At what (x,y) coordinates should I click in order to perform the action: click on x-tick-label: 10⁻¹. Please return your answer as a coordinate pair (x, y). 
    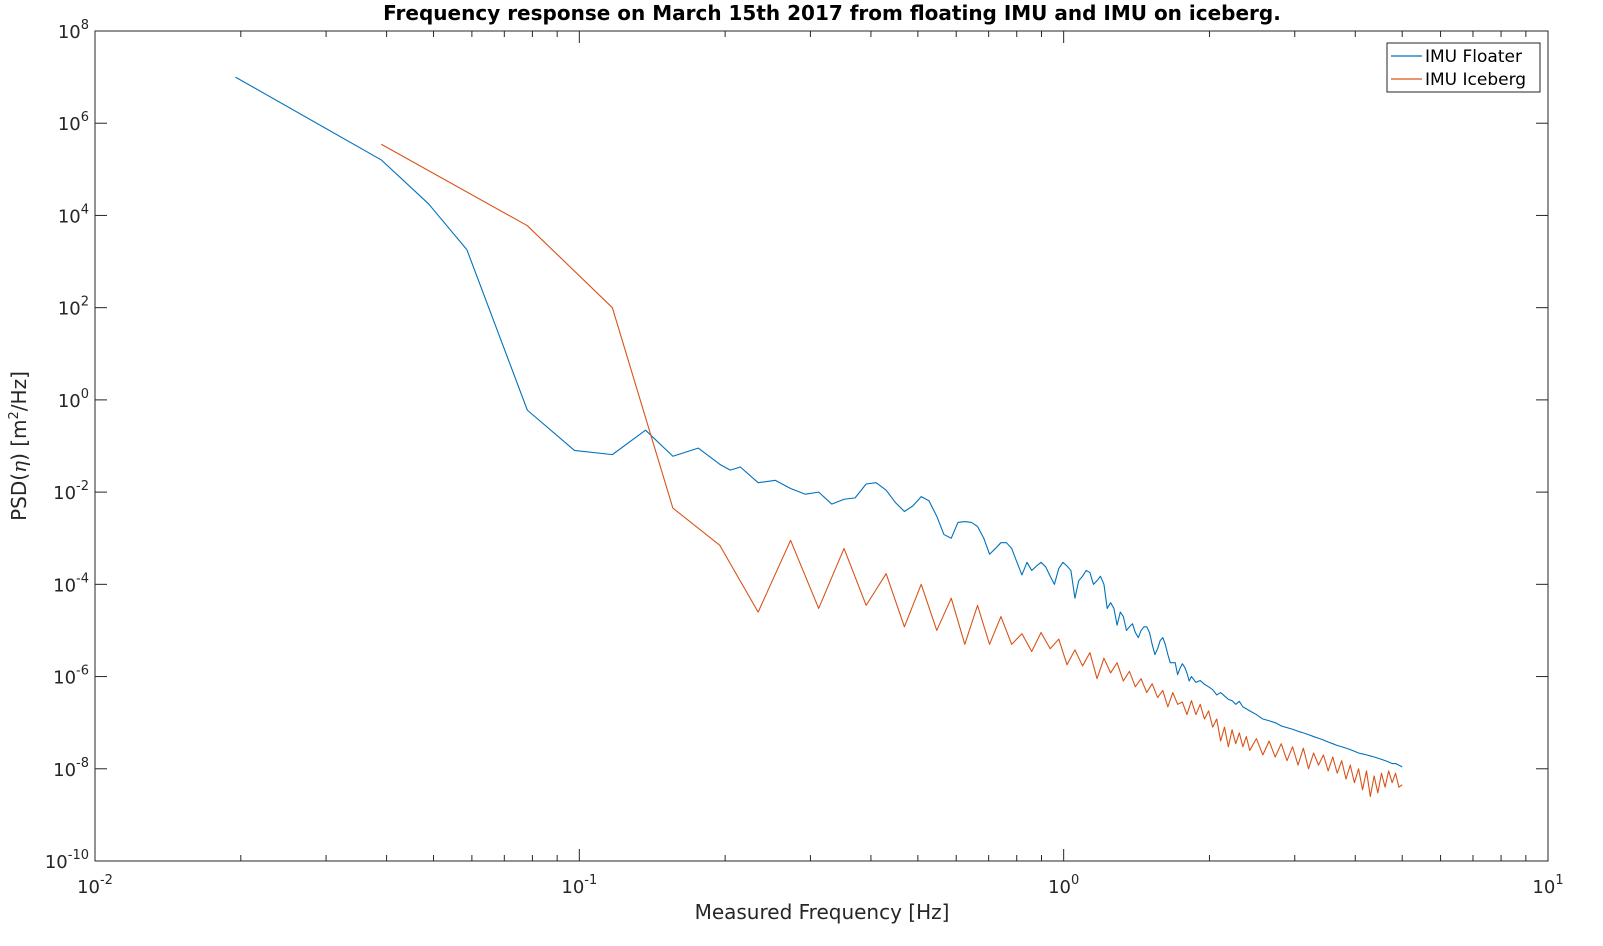
    Looking at the image, I should click on (579, 885).